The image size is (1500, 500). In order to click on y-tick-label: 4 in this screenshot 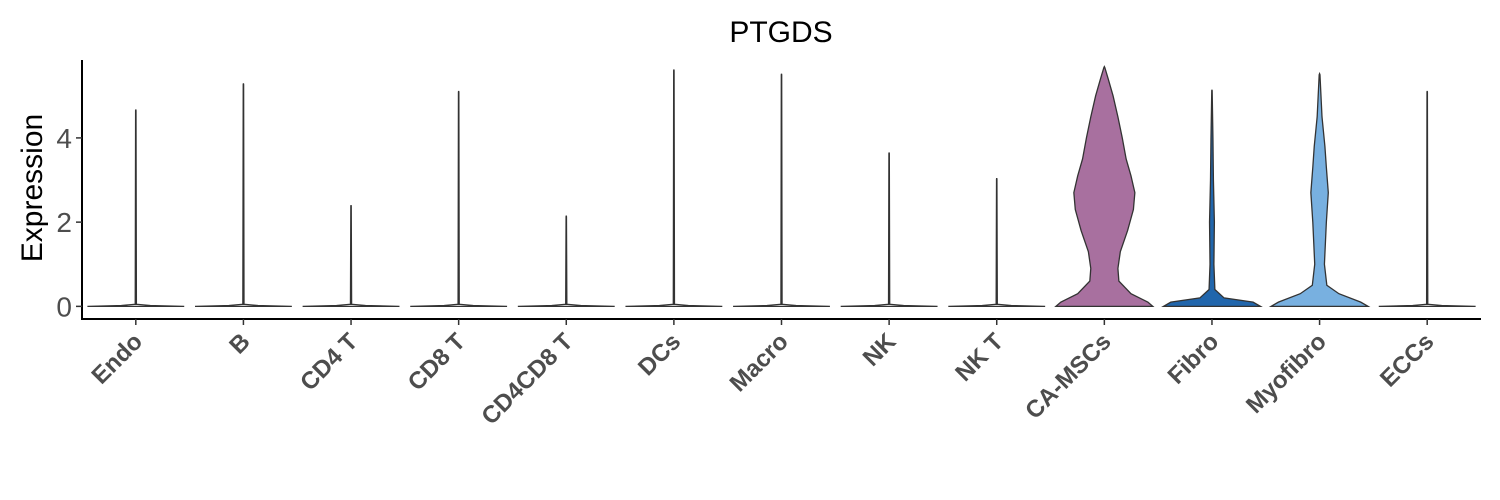, I will do `click(64, 138)`.